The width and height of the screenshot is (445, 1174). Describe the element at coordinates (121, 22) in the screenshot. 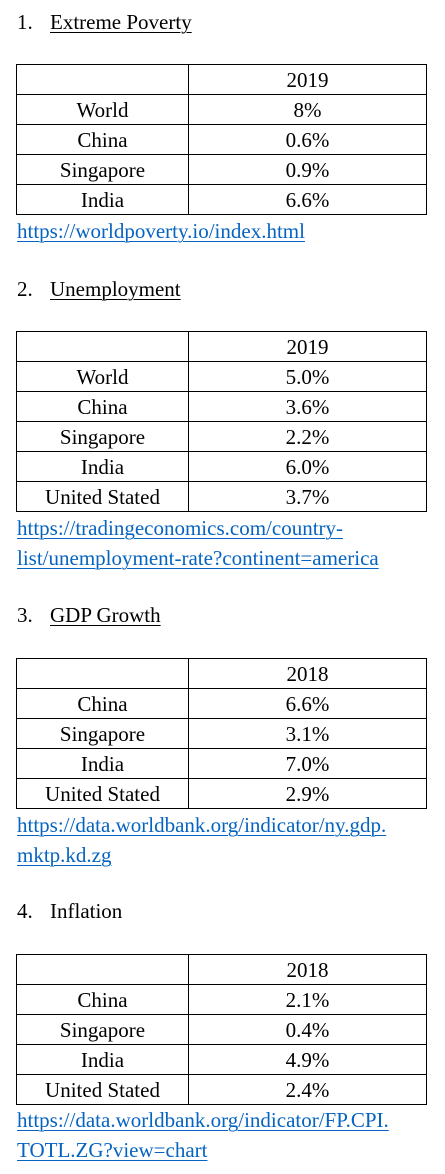

I see `section-title: Extreme Poverty` at that location.